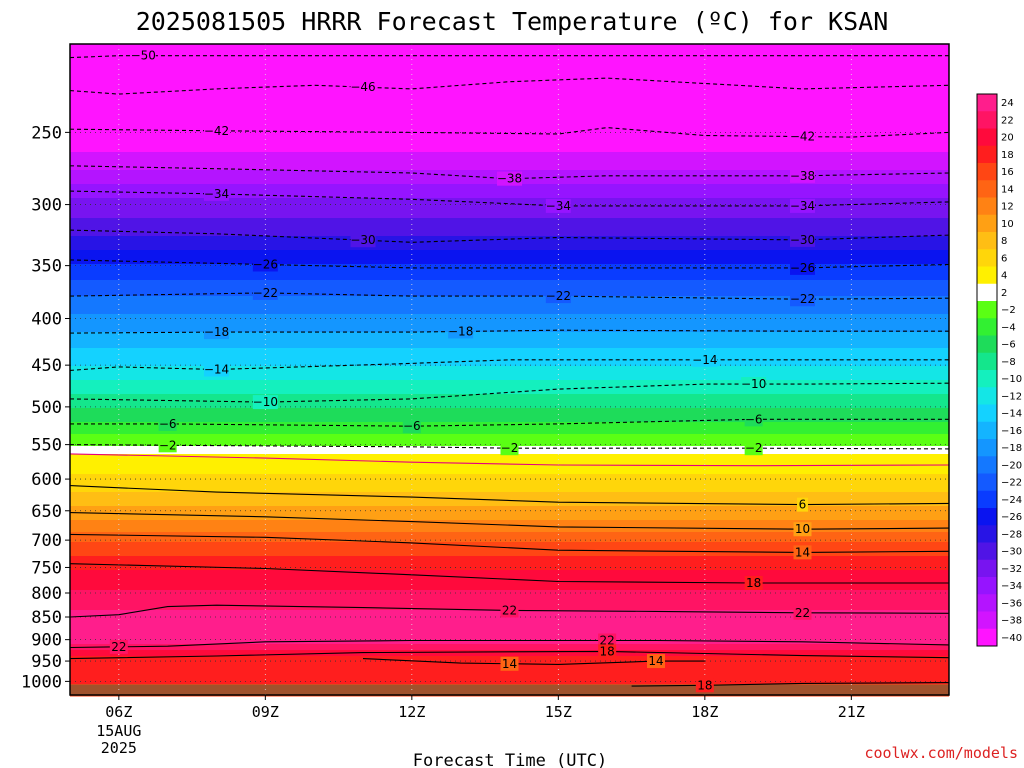  I want to click on y-tick-label: 1000, so click(41, 682).